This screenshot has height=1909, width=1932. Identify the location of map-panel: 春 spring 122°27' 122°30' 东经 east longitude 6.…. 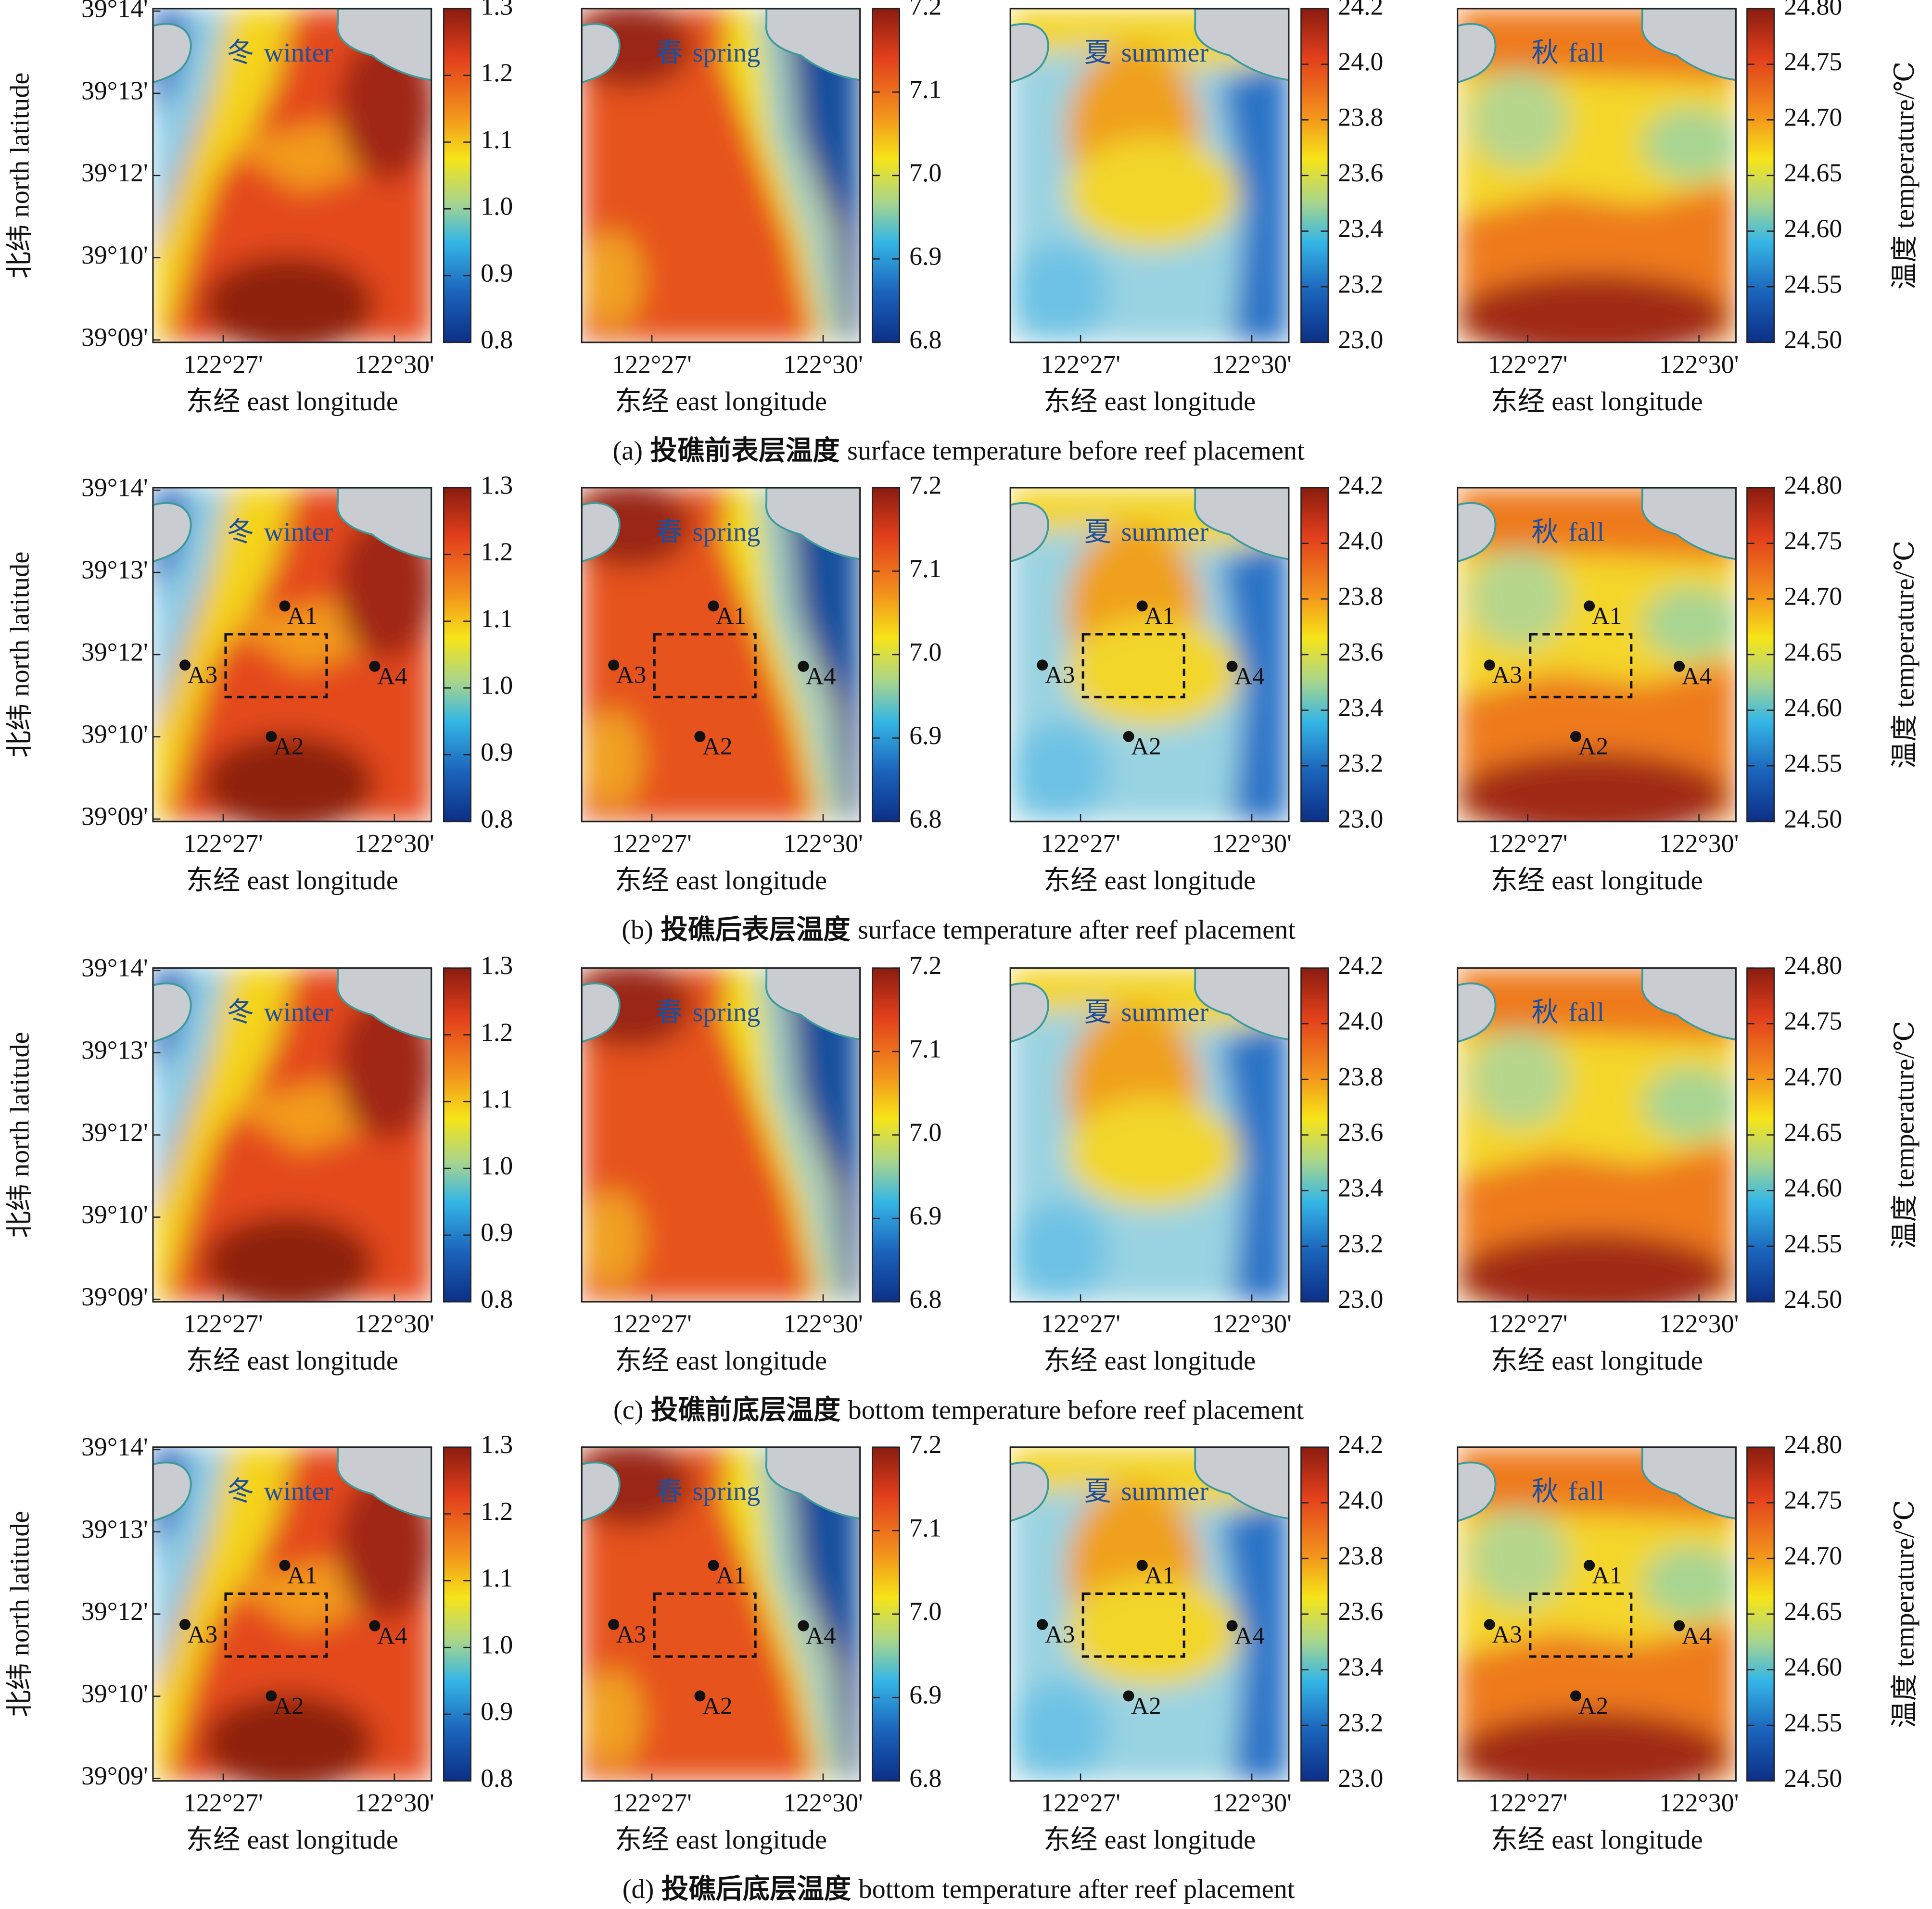
(761, 1163).